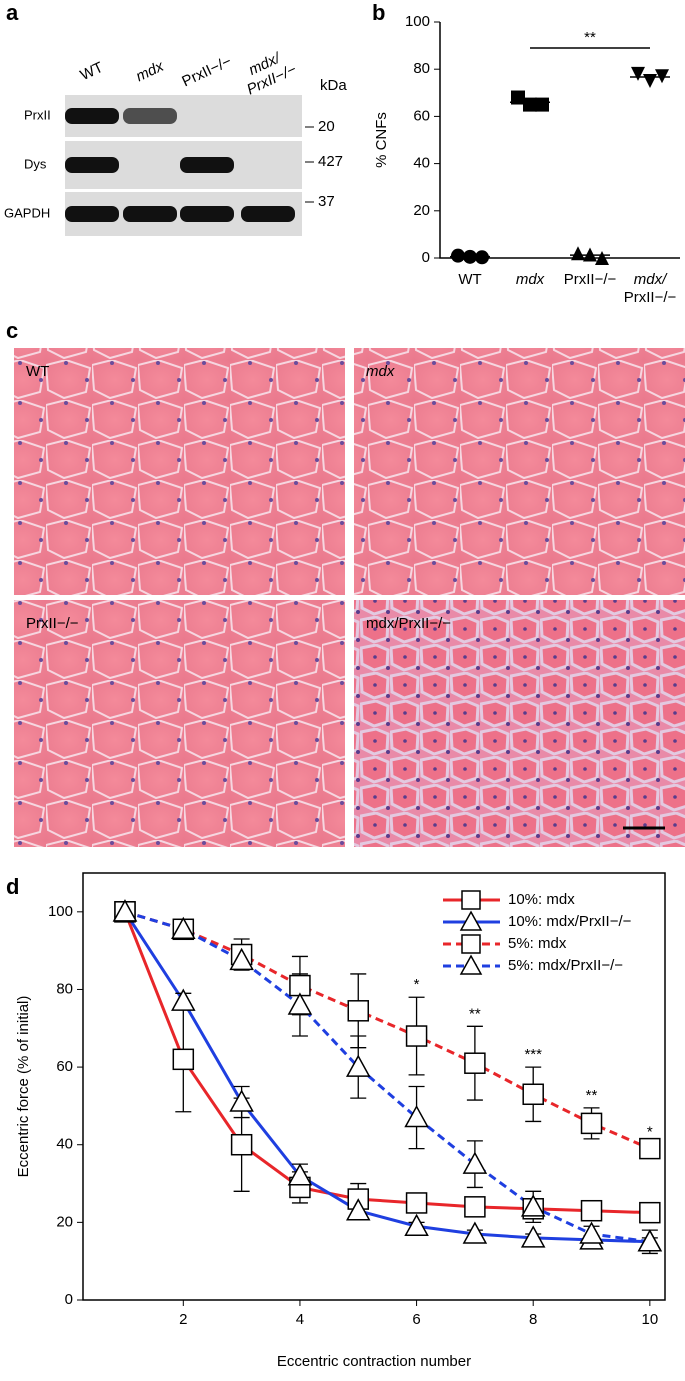 The height and width of the screenshot is (1381, 685). Describe the element at coordinates (416, 1319) in the screenshot. I see `x-tick-label: 6` at that location.